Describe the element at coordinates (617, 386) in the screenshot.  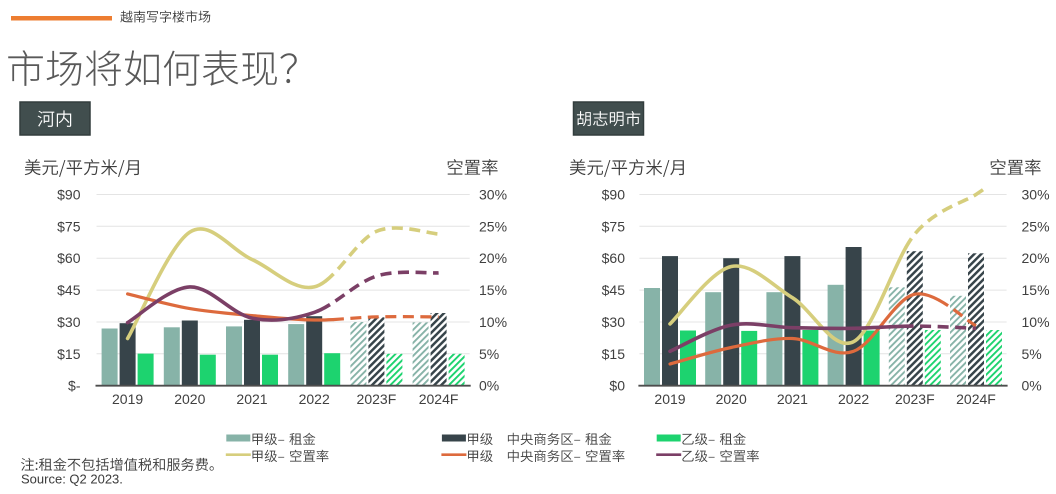
I see `svg-text: $0` at that location.